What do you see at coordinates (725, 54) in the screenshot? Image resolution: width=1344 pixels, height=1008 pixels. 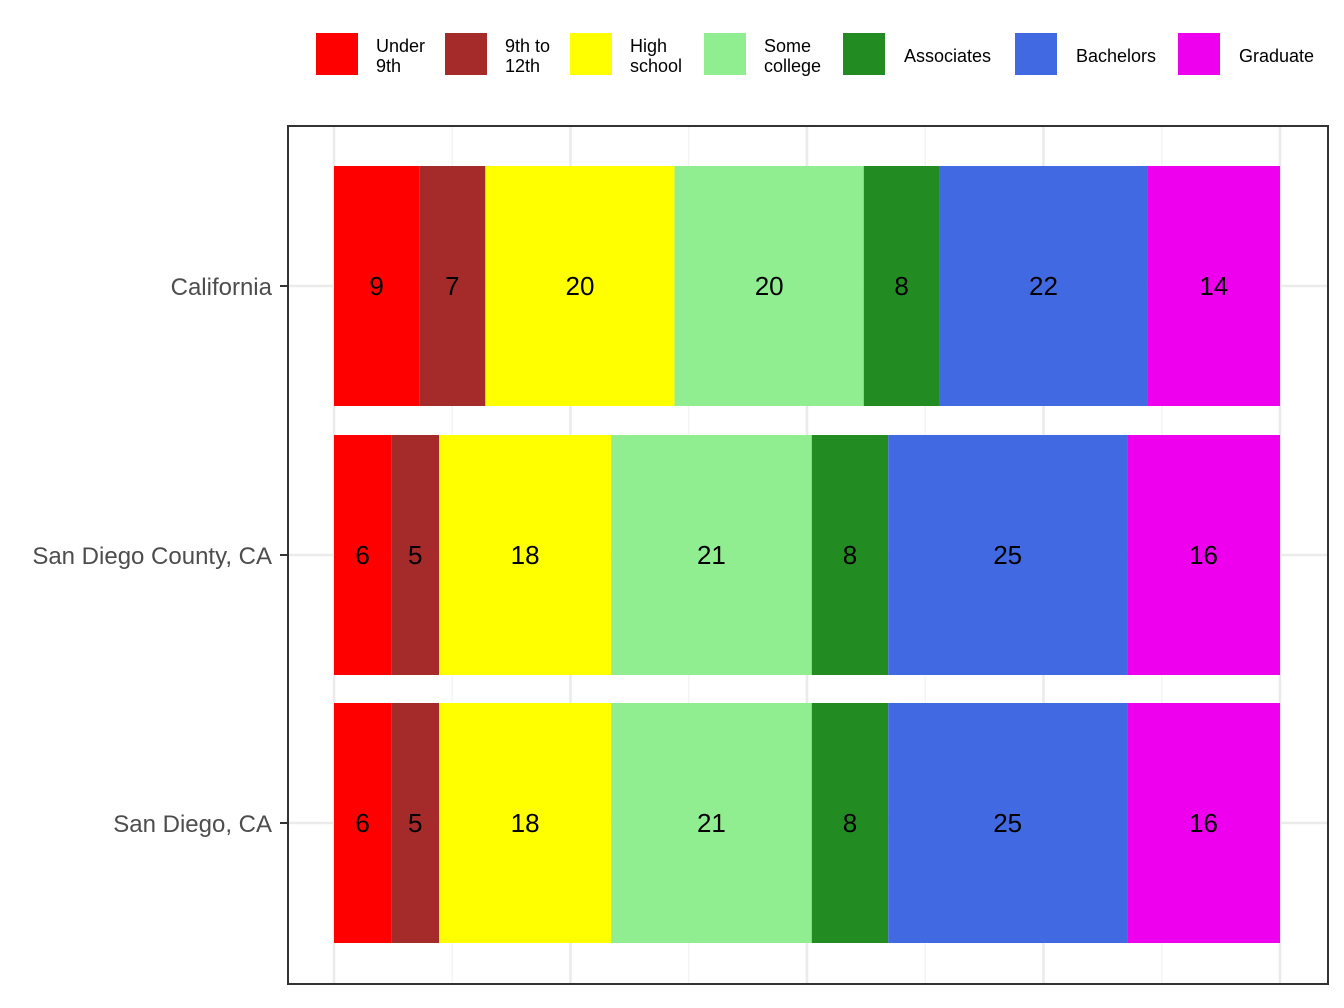 I see `legend-key-some-college` at bounding box center [725, 54].